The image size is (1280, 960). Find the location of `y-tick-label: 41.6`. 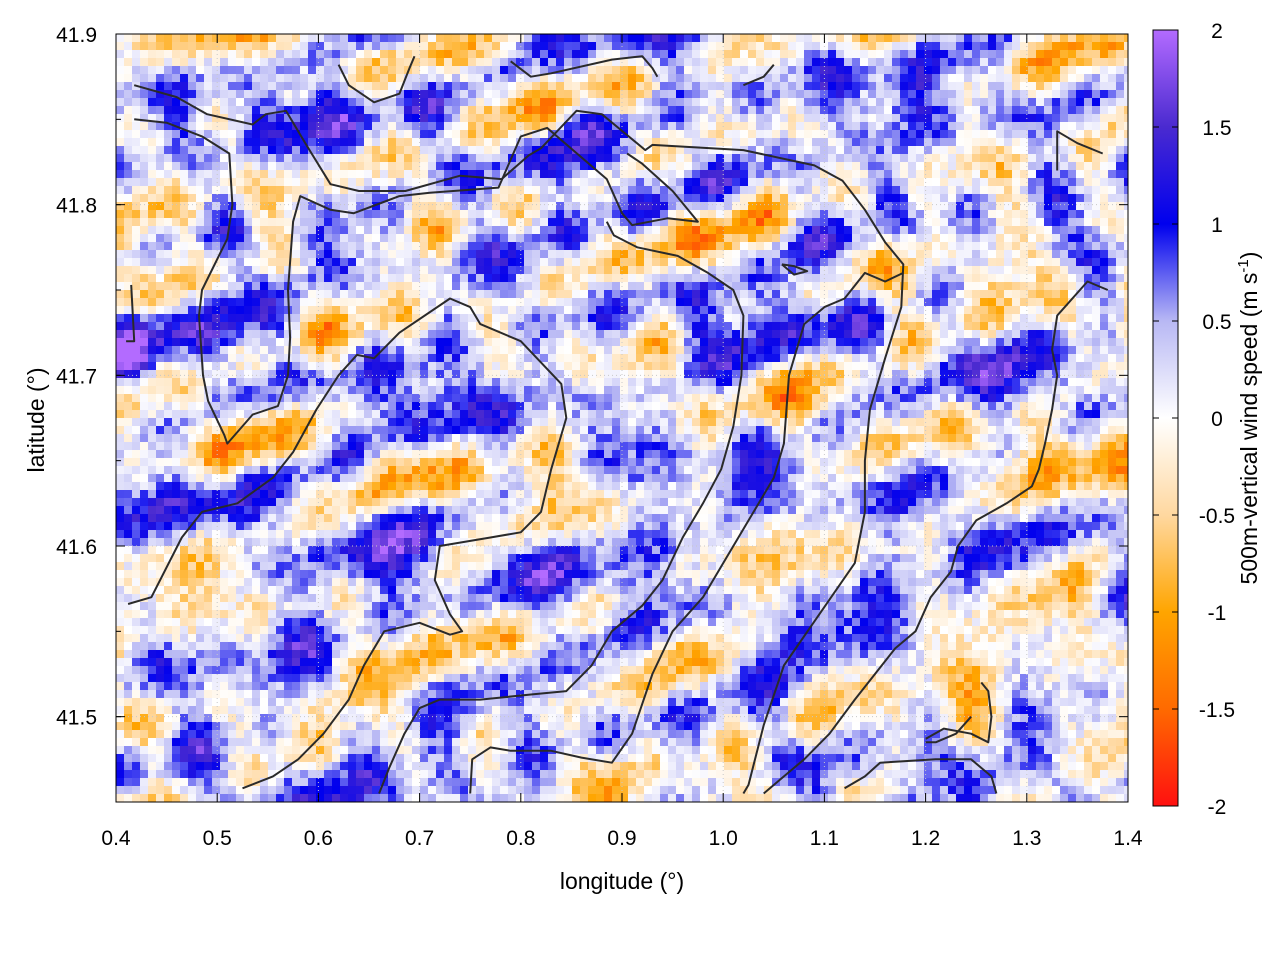

y-tick-label: 41.6 is located at coordinates (76, 547).